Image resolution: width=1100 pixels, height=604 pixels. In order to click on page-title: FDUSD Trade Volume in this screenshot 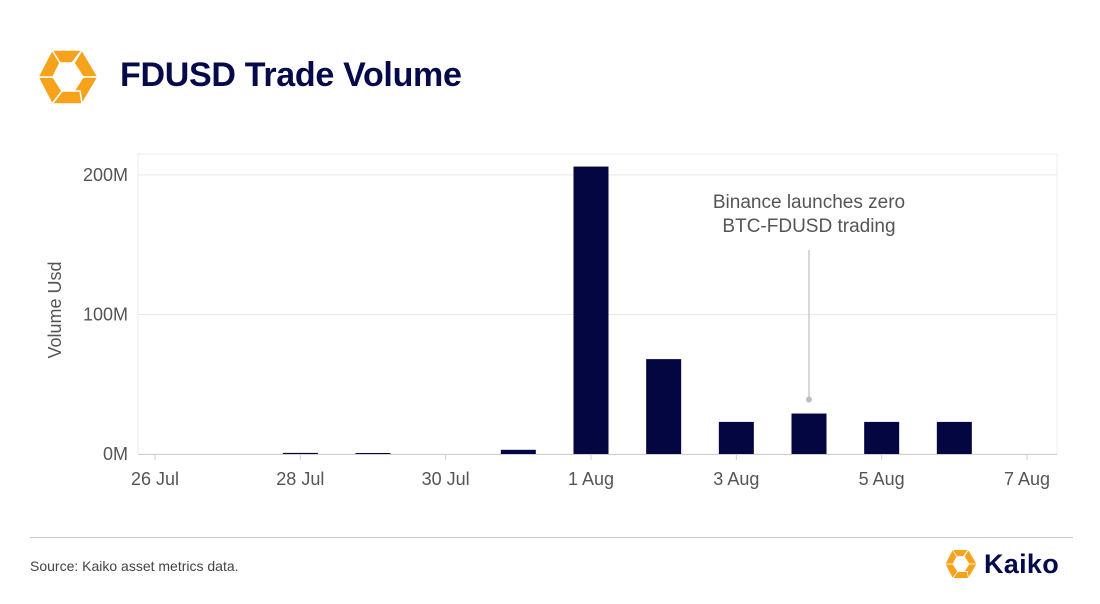, I will do `click(291, 75)`.